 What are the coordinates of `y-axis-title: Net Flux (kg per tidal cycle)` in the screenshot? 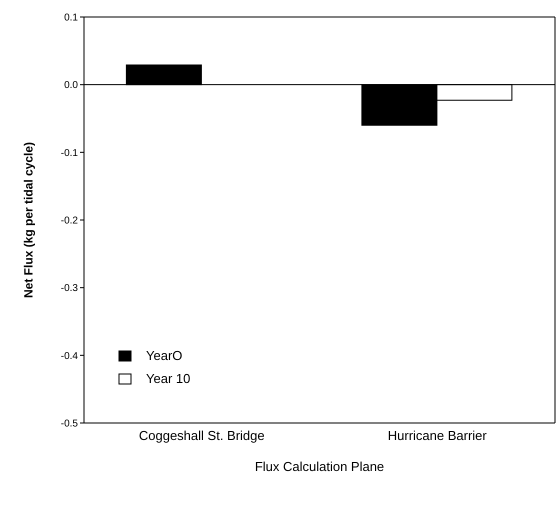 It's located at (28, 220).